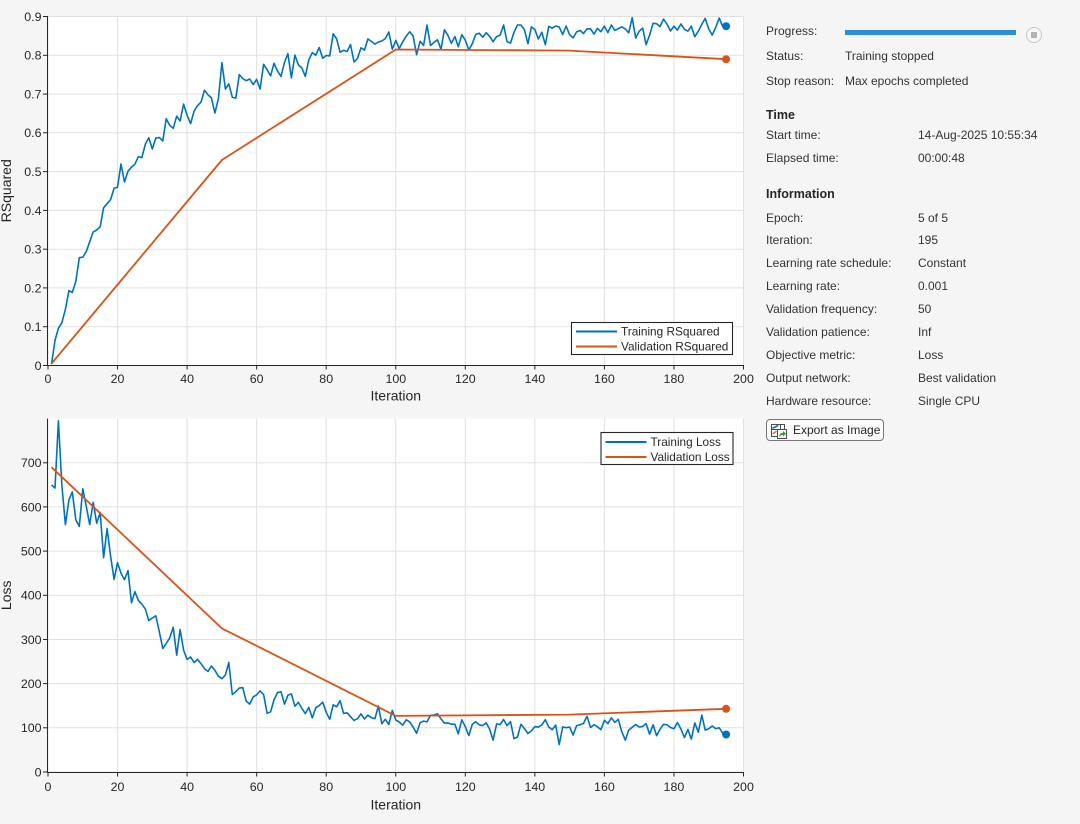  What do you see at coordinates (31, 507) in the screenshot?
I see `svg-text: 600` at bounding box center [31, 507].